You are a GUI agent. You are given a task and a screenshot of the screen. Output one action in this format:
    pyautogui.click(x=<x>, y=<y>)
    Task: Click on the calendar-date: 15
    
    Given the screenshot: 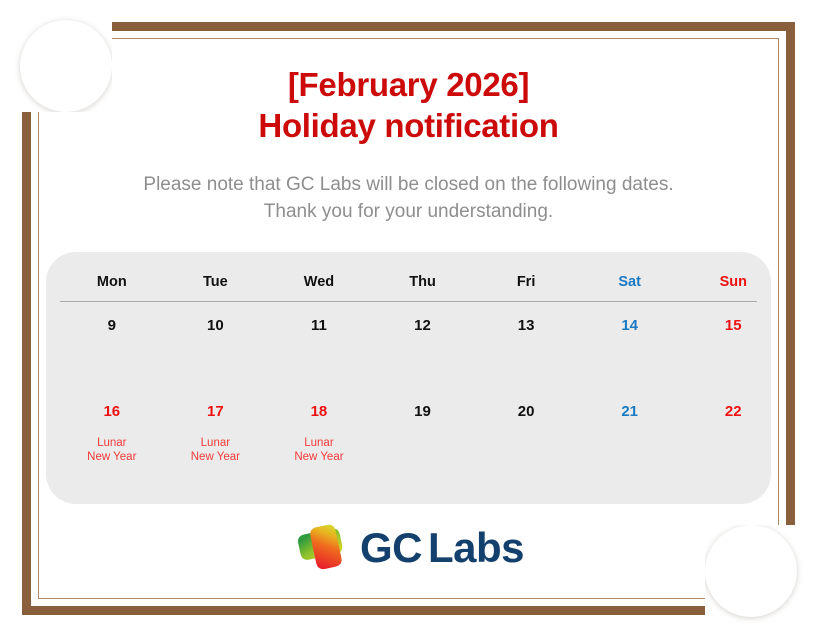 What is the action you would take?
    pyautogui.click(x=733, y=325)
    